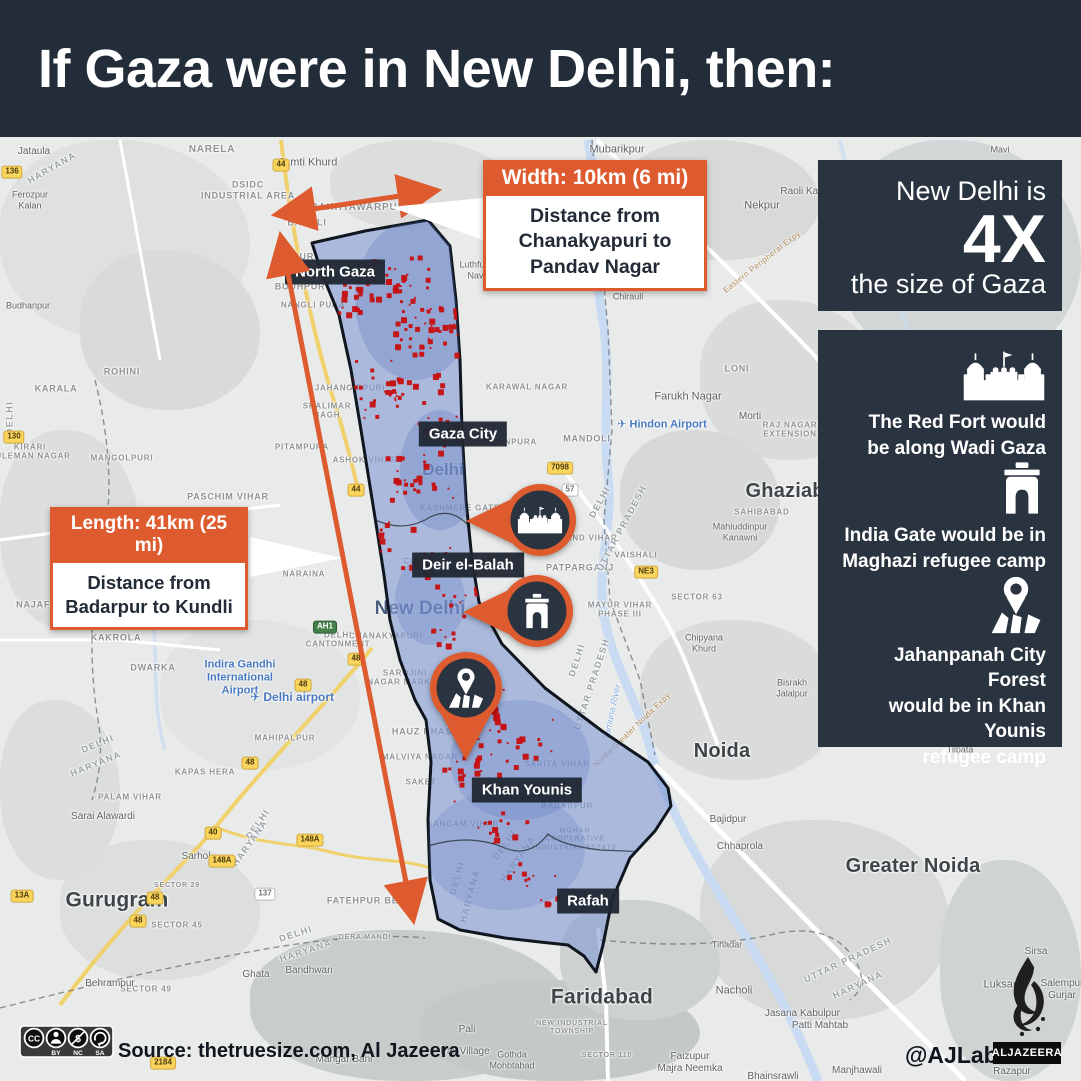 The width and height of the screenshot is (1081, 1081). I want to click on map-label: Ferozpur Kalan, so click(30, 199).